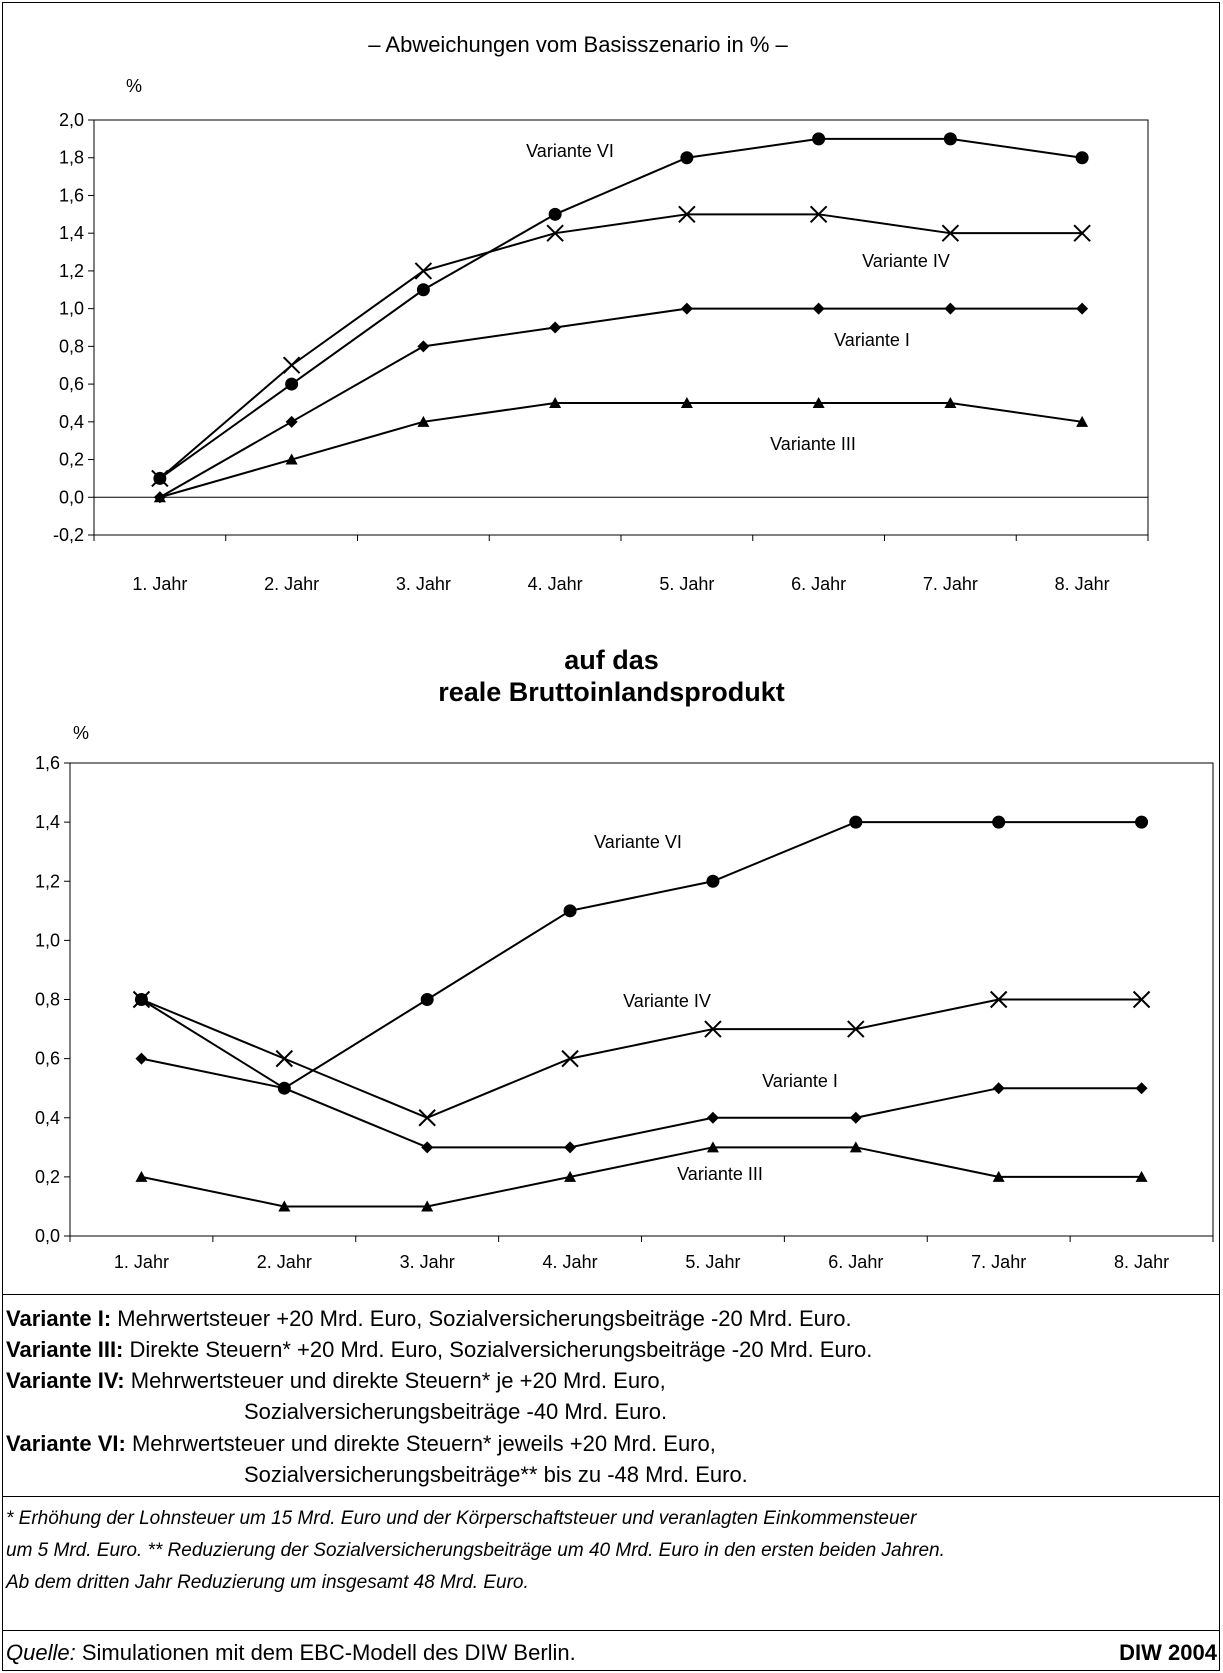  Describe the element at coordinates (284, 1262) in the screenshot. I see `chart2-x-tick-label: 2. Jahr` at that location.